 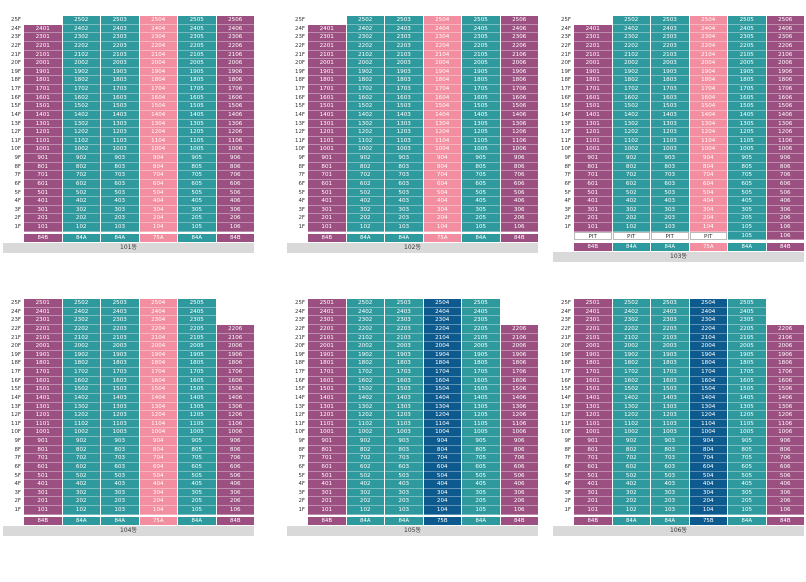 What do you see at coordinates (563, 407) in the screenshot?
I see `floor-label: 13F` at bounding box center [563, 407].